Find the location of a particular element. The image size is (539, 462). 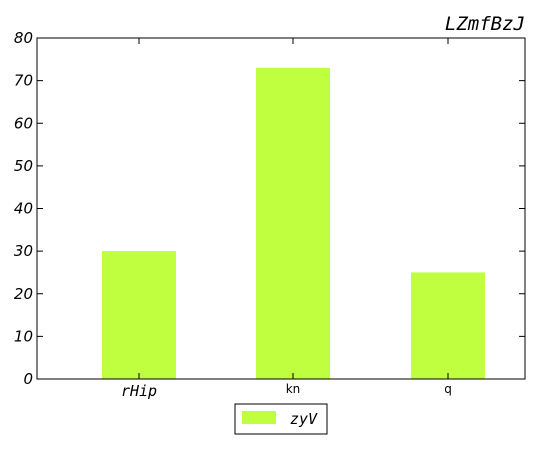

y-tick-label: 30 is located at coordinates (23, 251).